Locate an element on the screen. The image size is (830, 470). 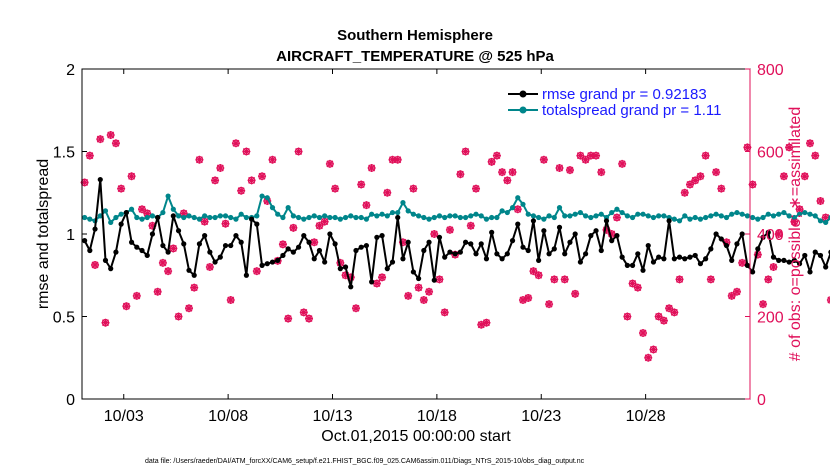
x-tick-label: 10/13 is located at coordinates (332, 416).